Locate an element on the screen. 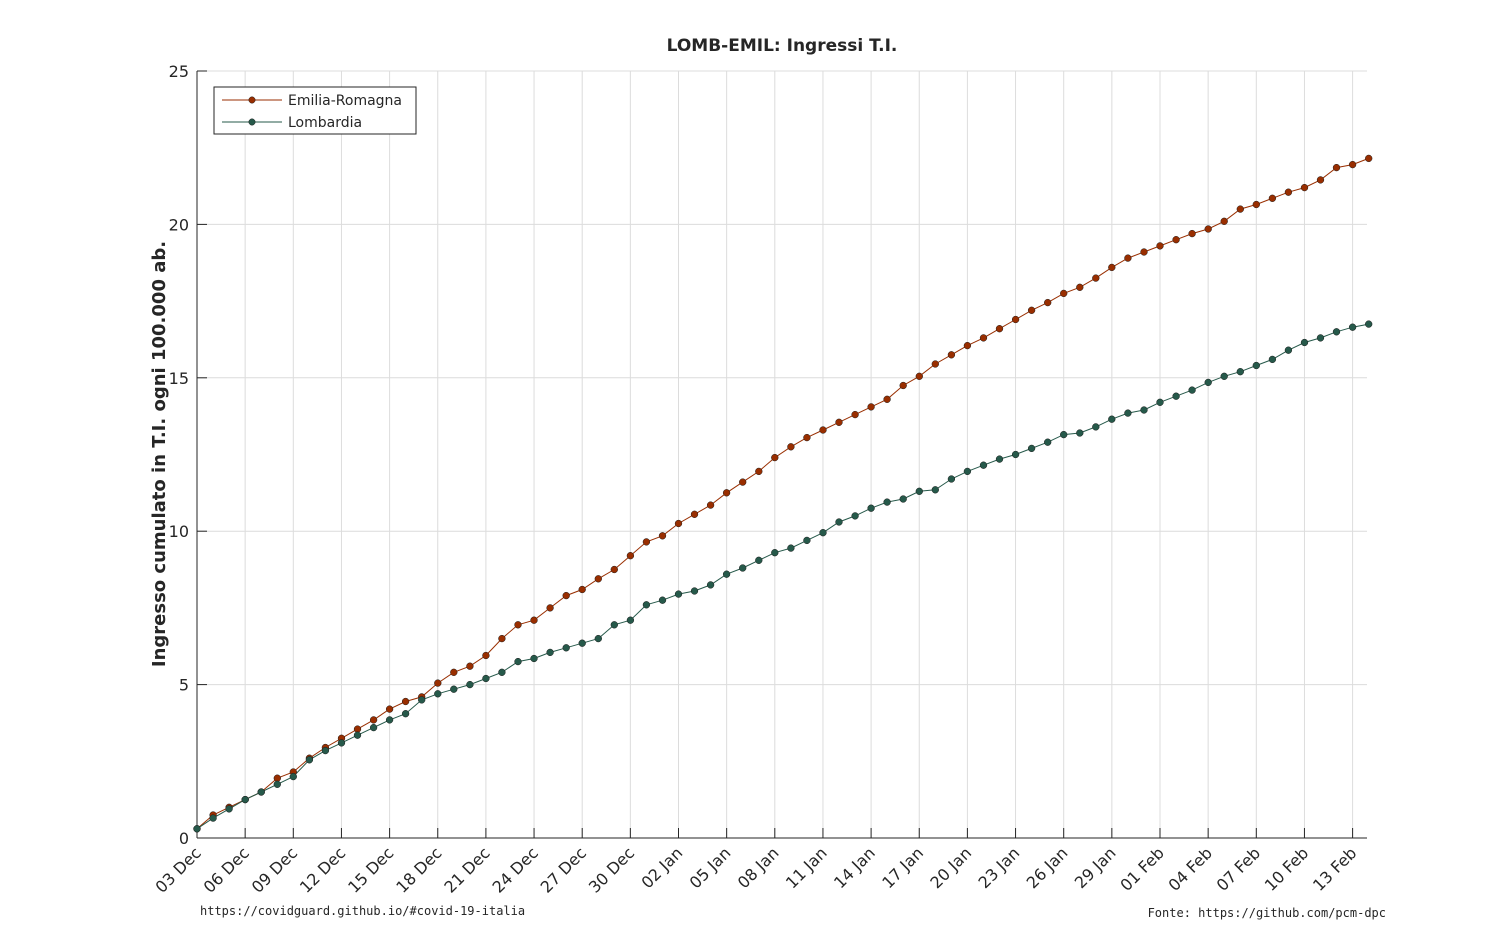  footer-source-right: Fonte: https://github.com/pcm-dpc is located at coordinates (1266, 913).